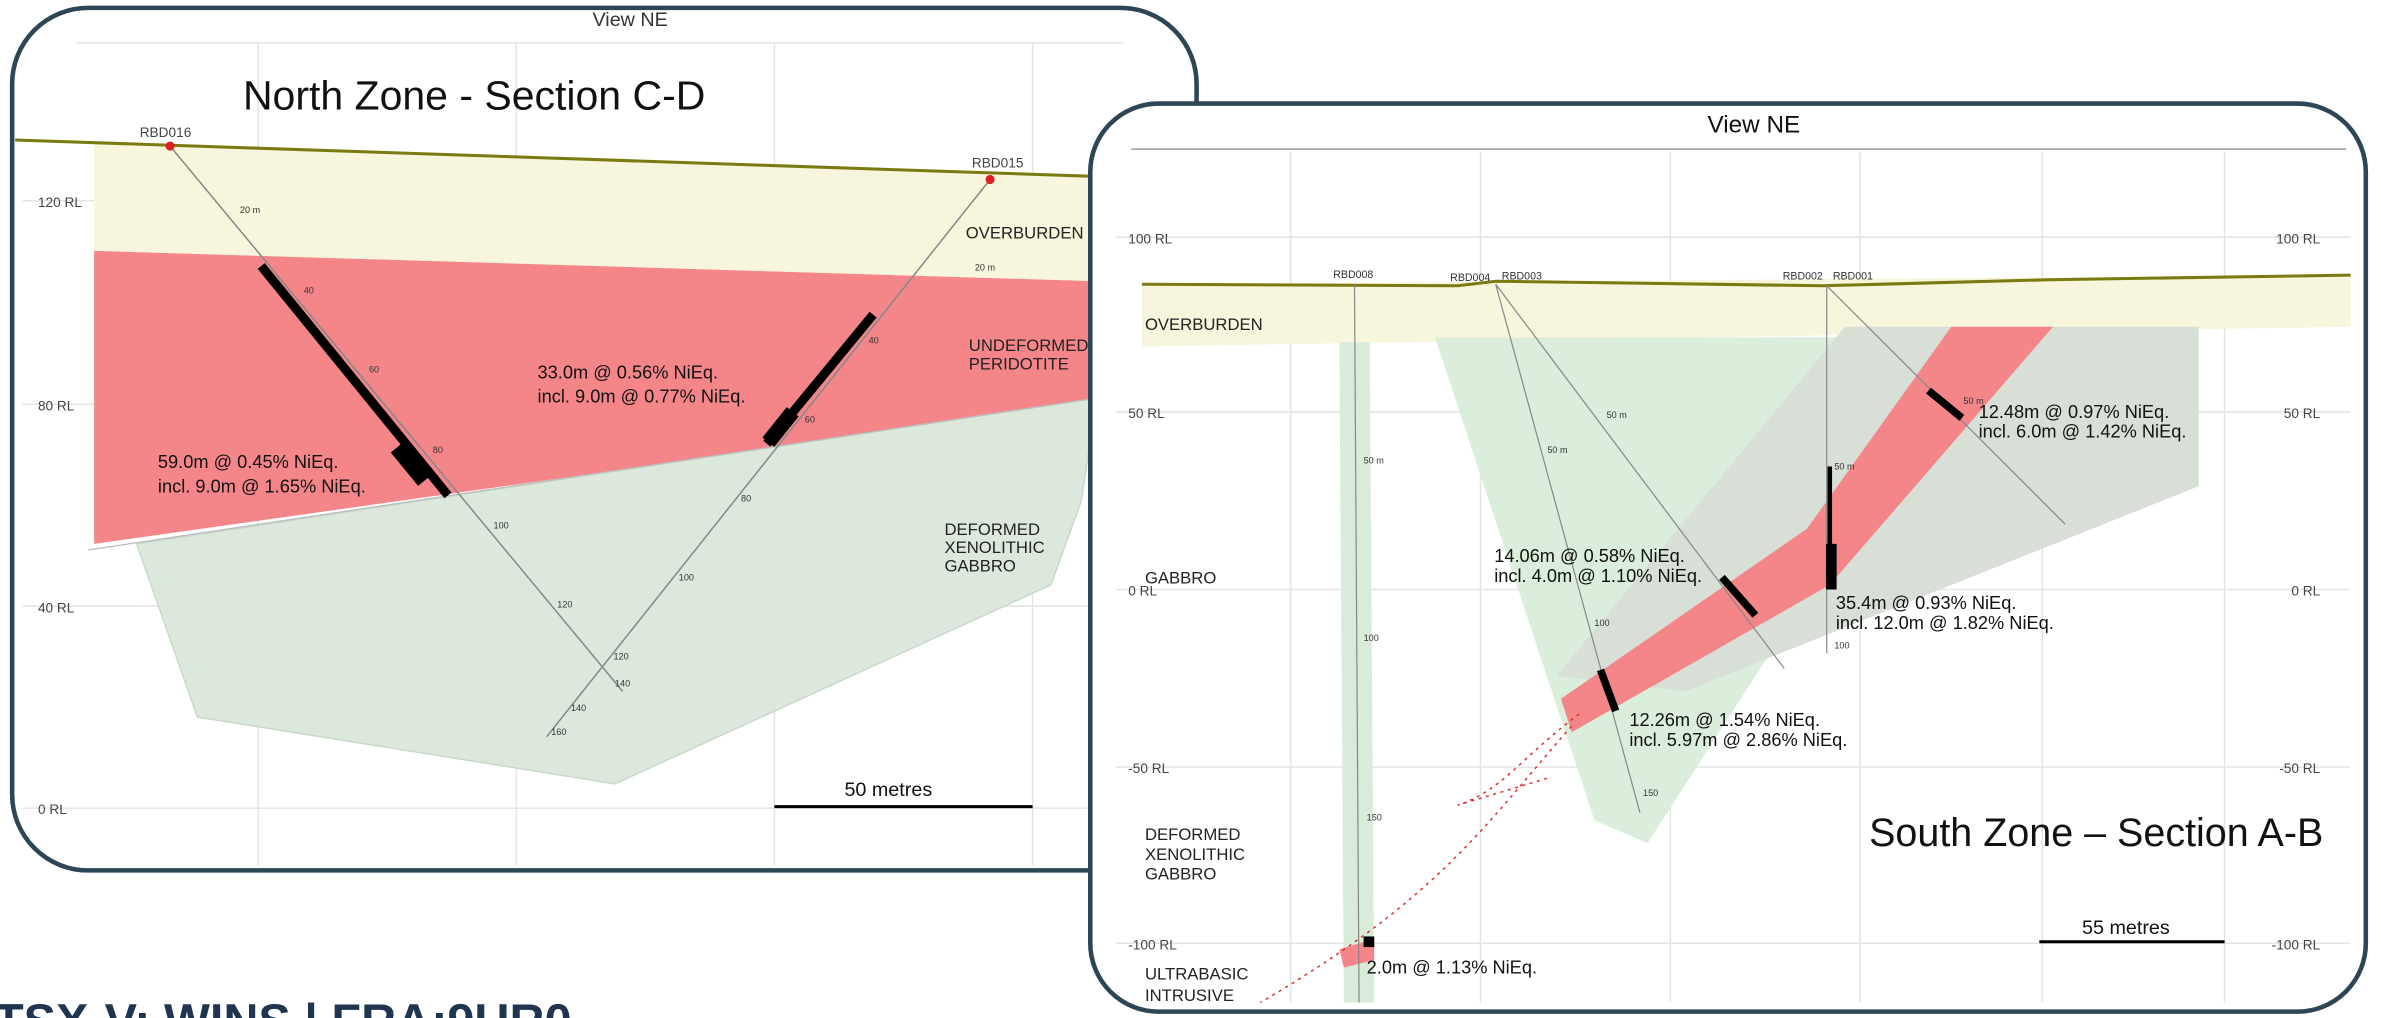  I want to click on intercept-label: incl. 12.0m @ 1.82% NiEq., so click(1945, 623).